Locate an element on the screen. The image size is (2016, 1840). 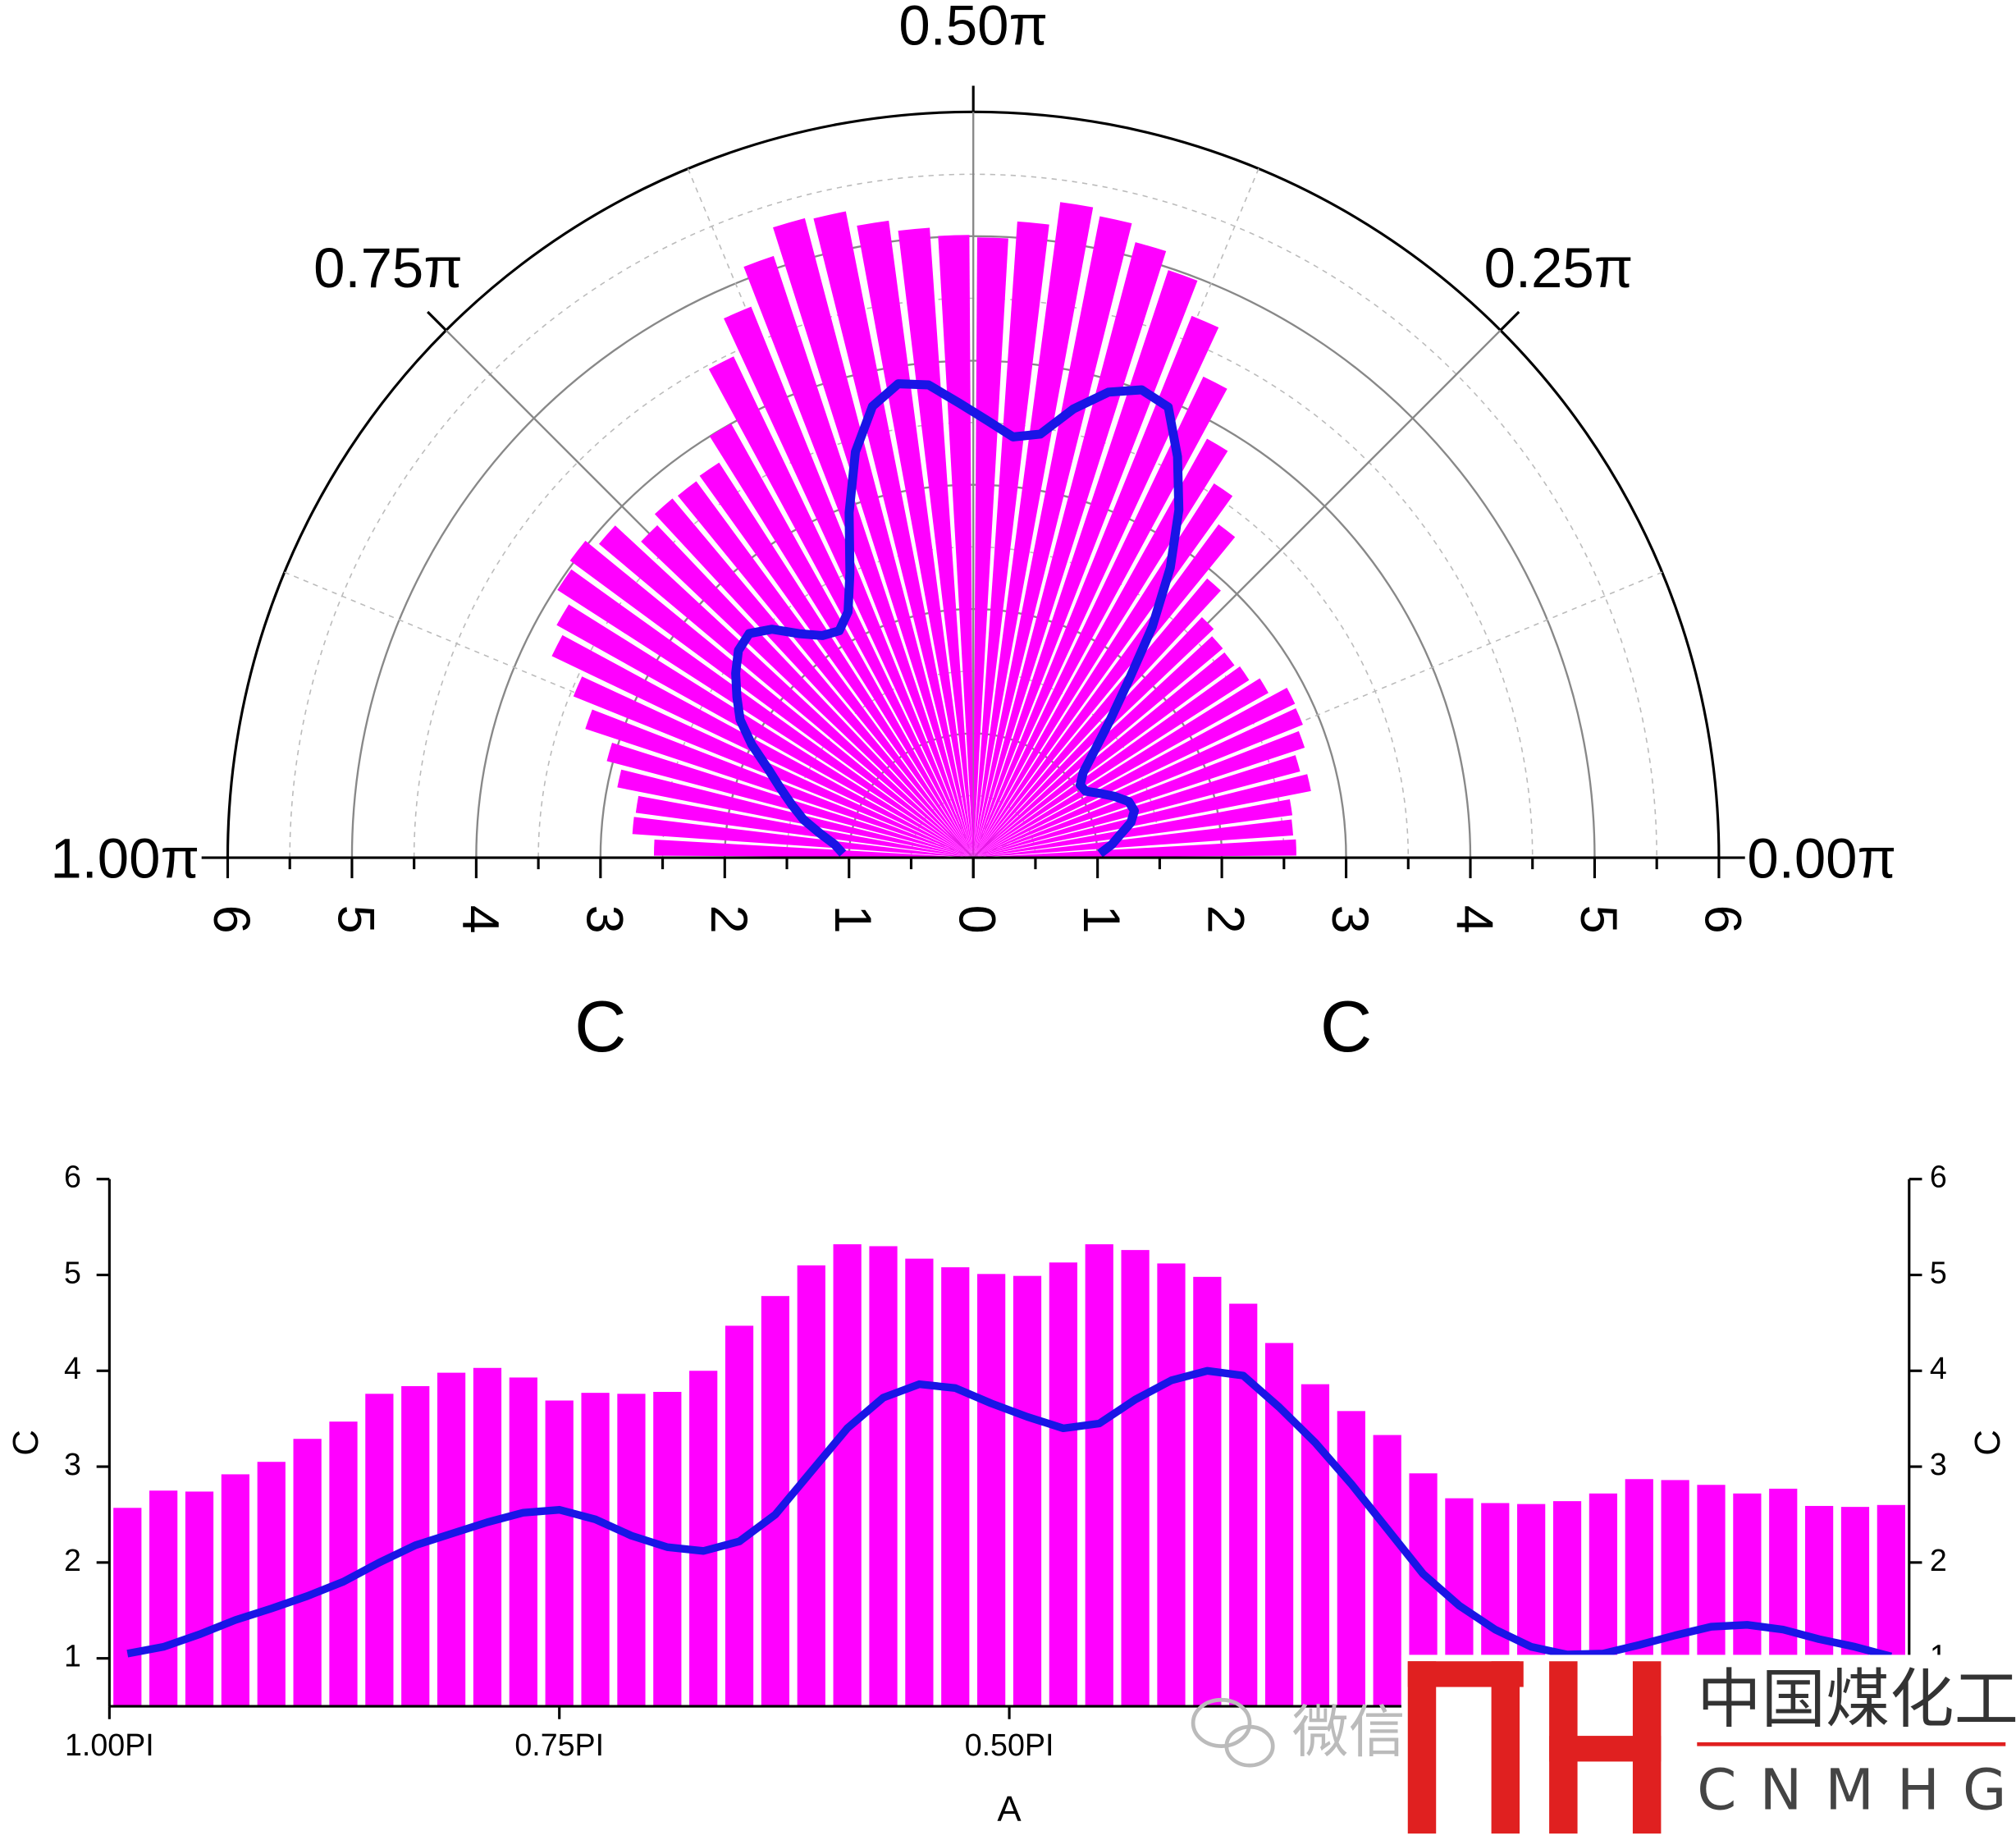
x-tick-label: 0.50PI is located at coordinates (1009, 1745).